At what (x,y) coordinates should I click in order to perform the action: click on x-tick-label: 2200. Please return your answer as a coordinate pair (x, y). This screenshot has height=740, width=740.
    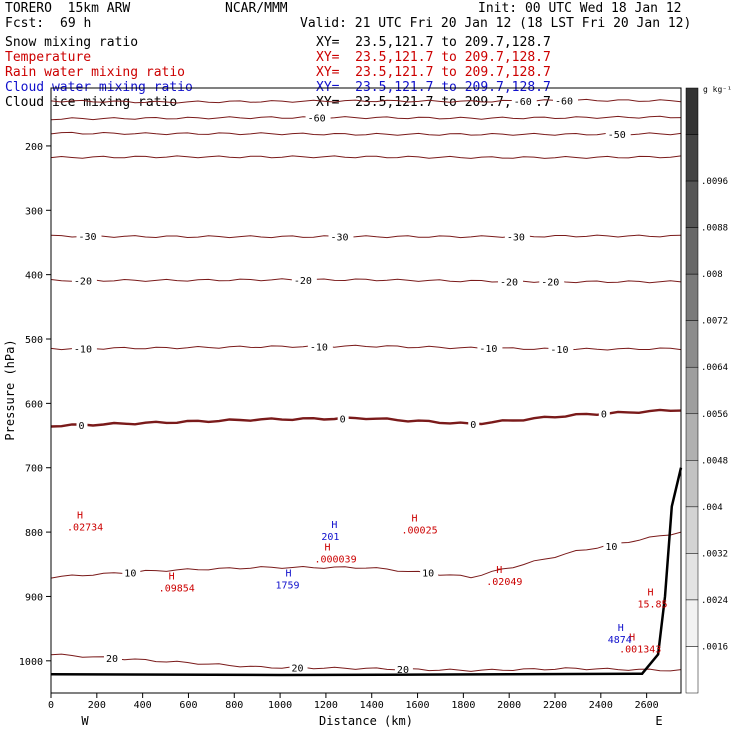
    Looking at the image, I should click on (555, 705).